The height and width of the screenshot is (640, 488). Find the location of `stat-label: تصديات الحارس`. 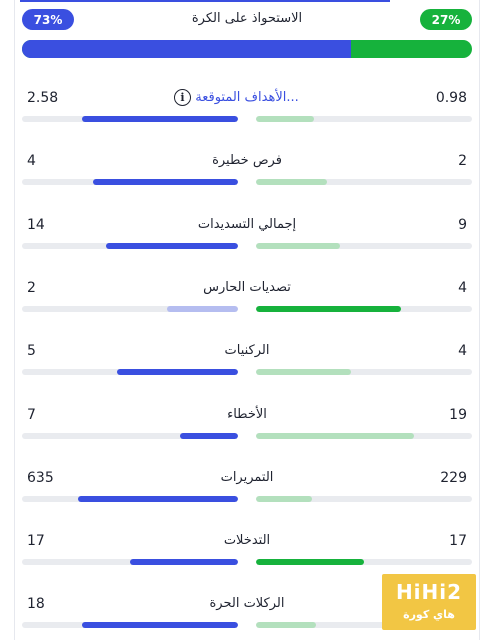

stat-label: تصديات الحارس is located at coordinates (247, 287).